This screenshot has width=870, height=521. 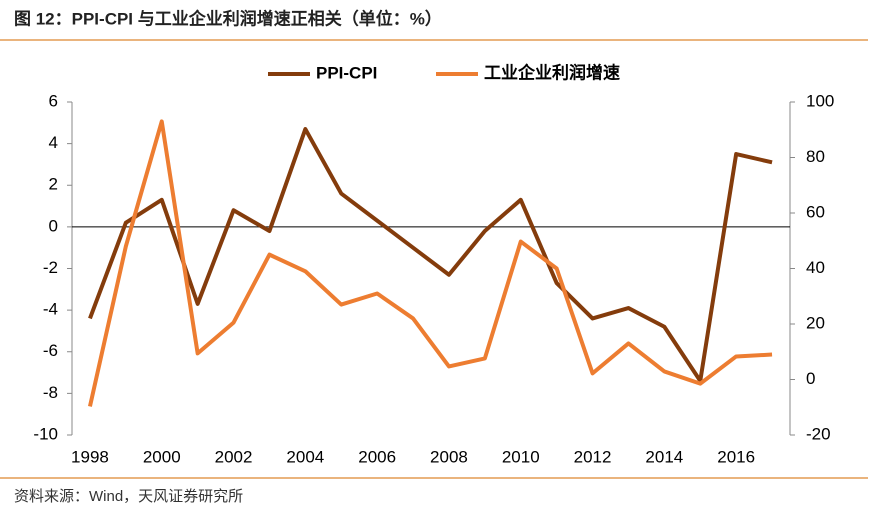 I want to click on x-tick-label: 2014, so click(x=664, y=456).